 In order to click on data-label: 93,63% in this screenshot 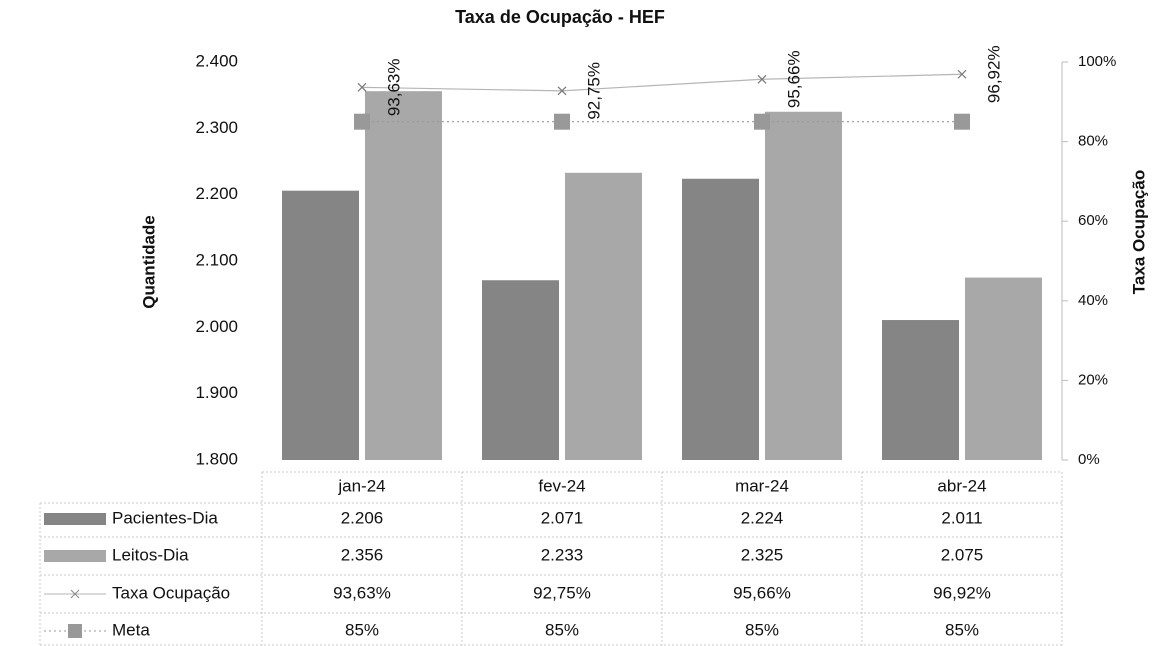, I will do `click(393, 88)`.